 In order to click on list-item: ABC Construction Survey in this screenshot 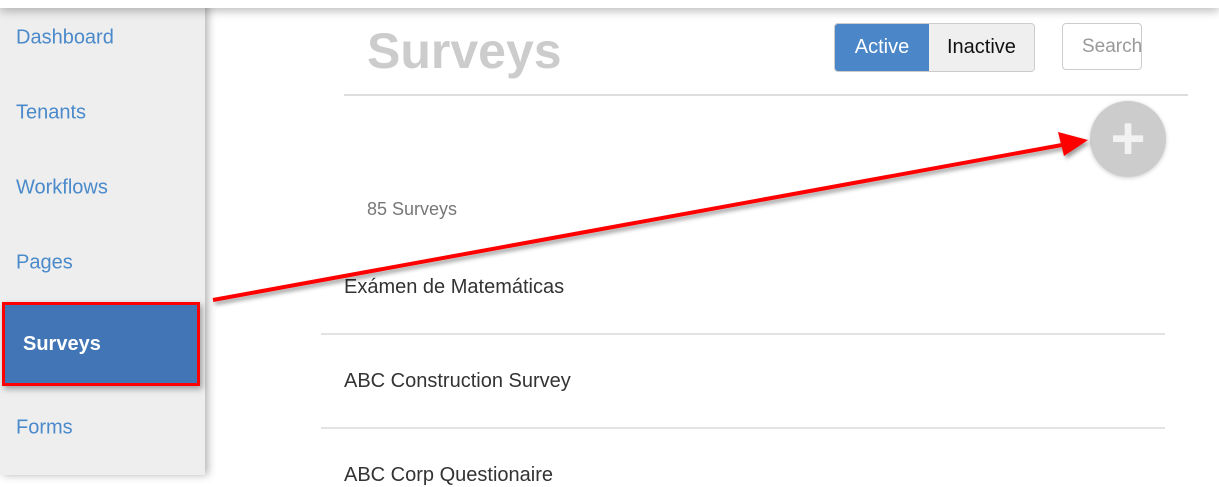, I will do `click(457, 381)`.